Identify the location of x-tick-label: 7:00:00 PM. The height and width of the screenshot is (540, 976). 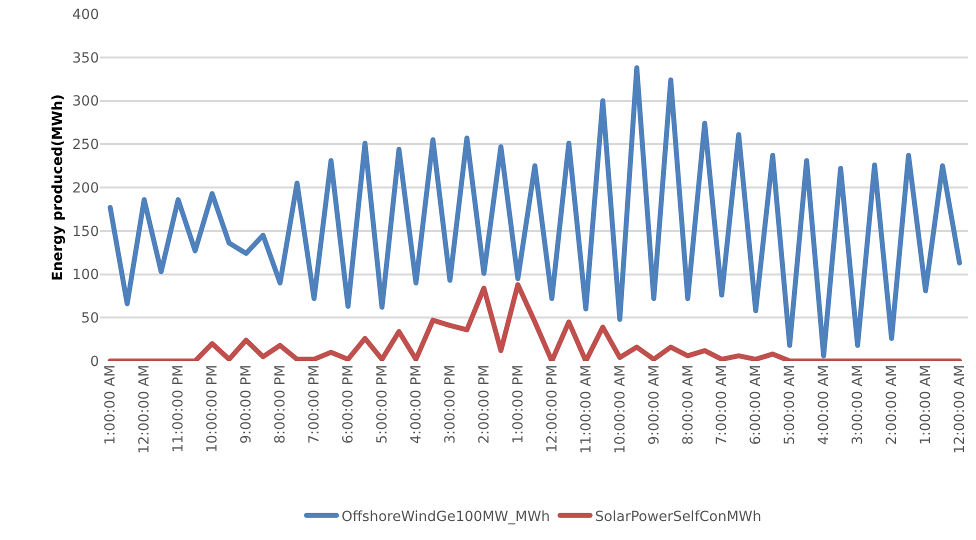
(314, 404).